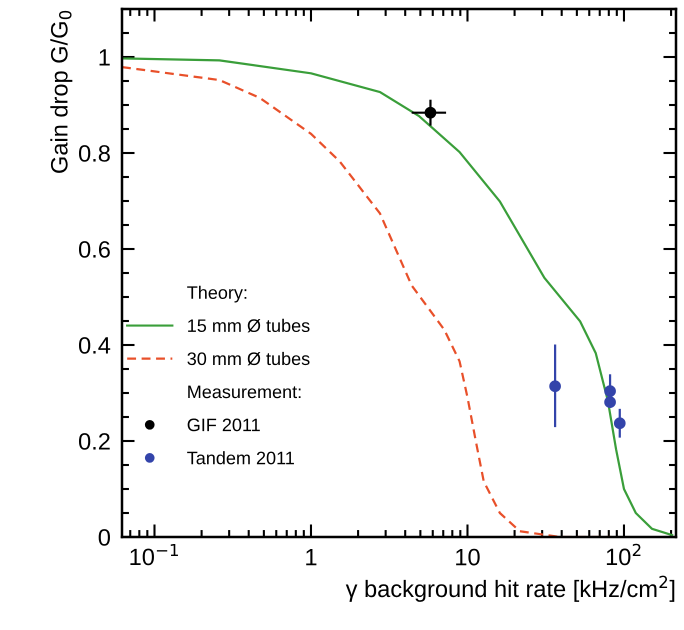  Describe the element at coordinates (104, 537) in the screenshot. I see `y-tick-label: 0` at that location.